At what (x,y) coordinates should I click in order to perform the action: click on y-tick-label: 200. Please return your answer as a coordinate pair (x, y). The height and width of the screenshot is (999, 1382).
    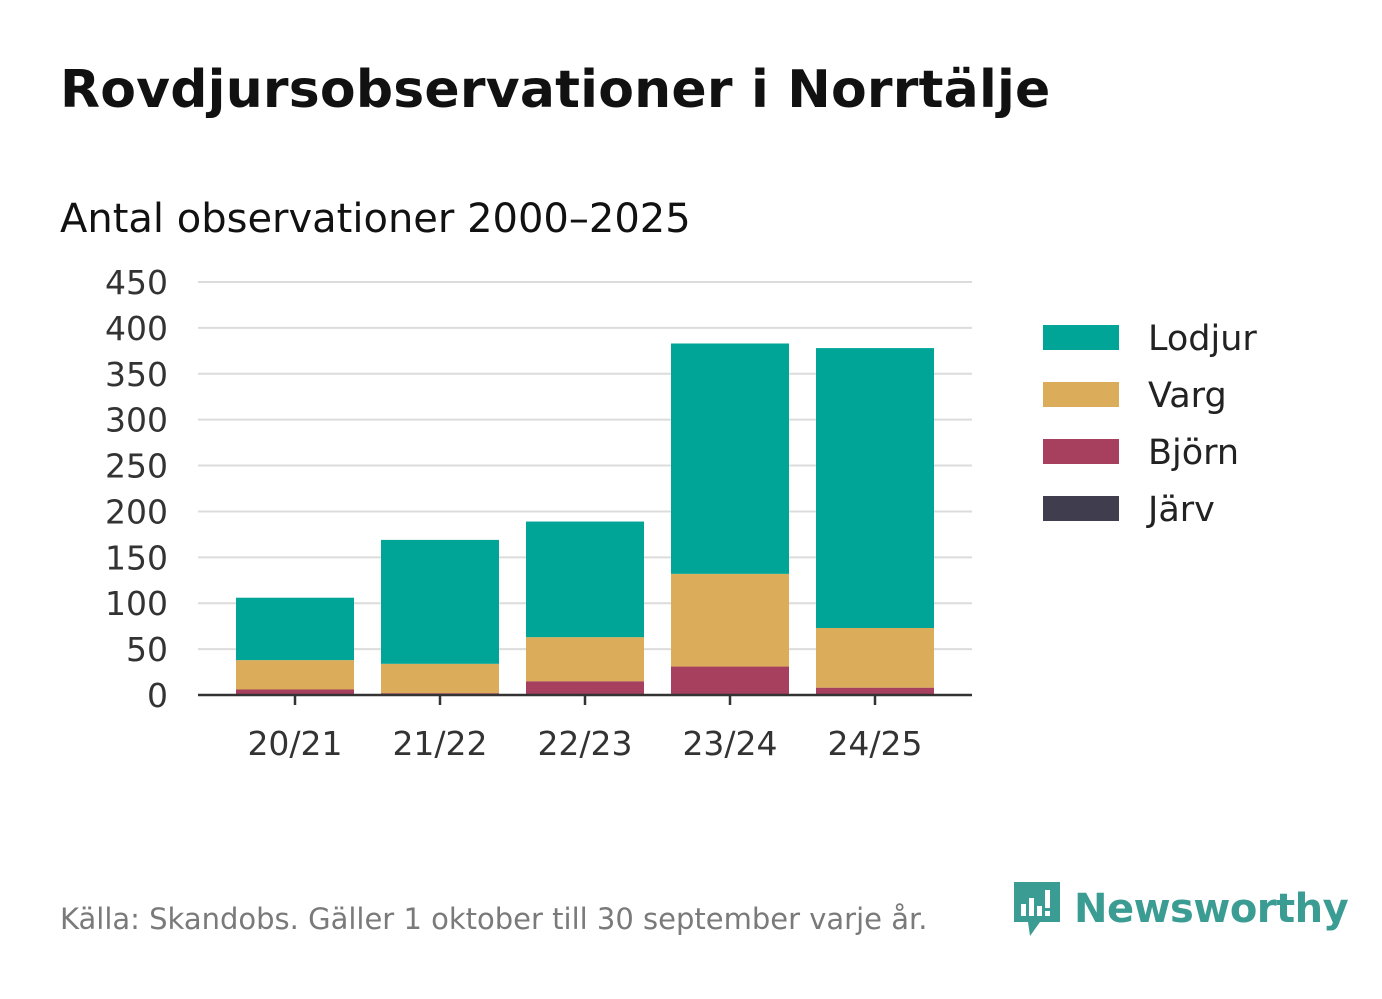
    Looking at the image, I should click on (136, 511).